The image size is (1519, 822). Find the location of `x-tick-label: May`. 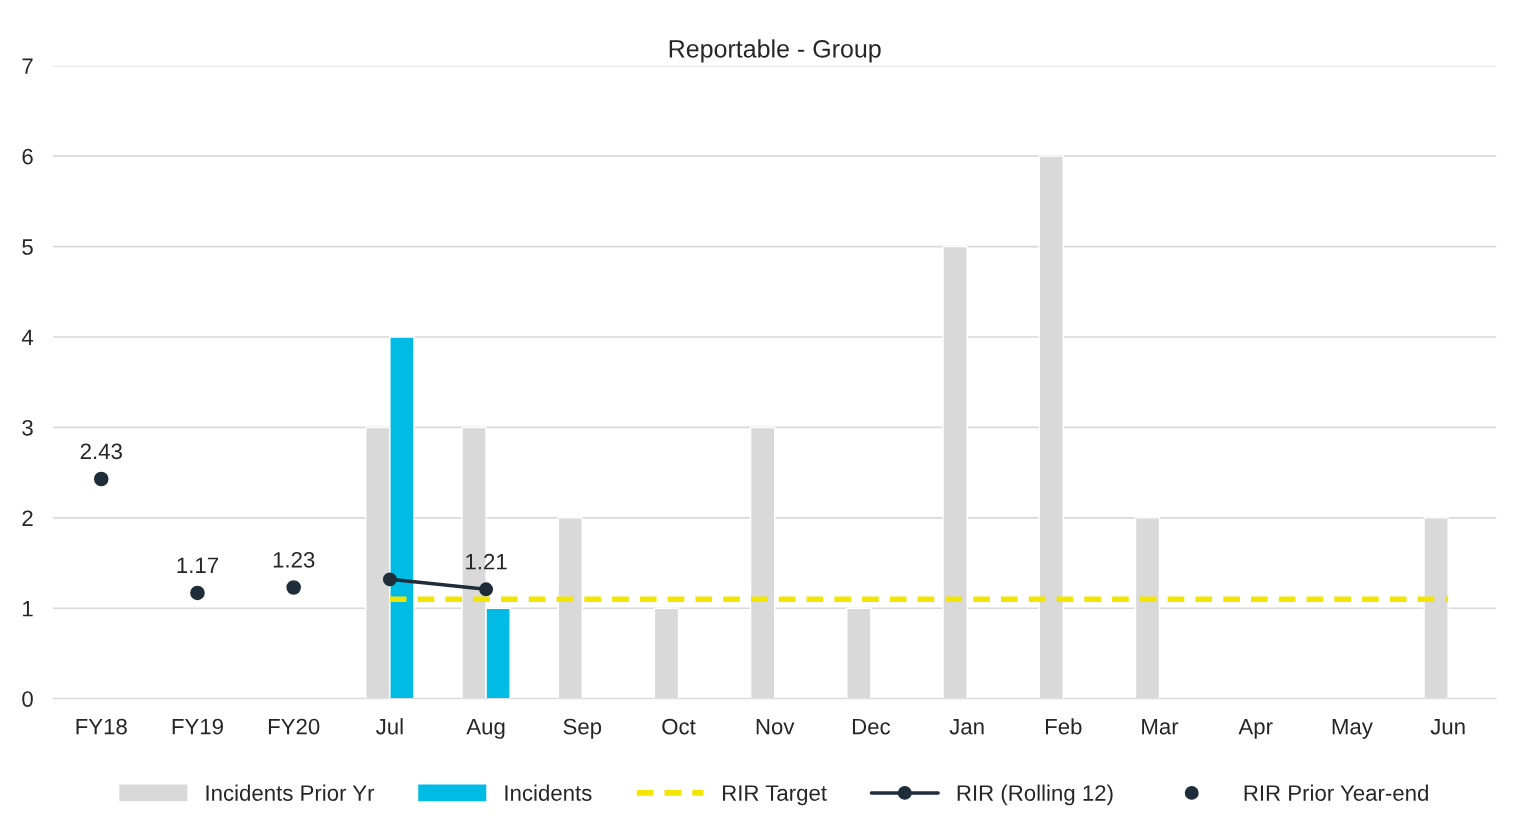

x-tick-label: May is located at coordinates (1352, 728).